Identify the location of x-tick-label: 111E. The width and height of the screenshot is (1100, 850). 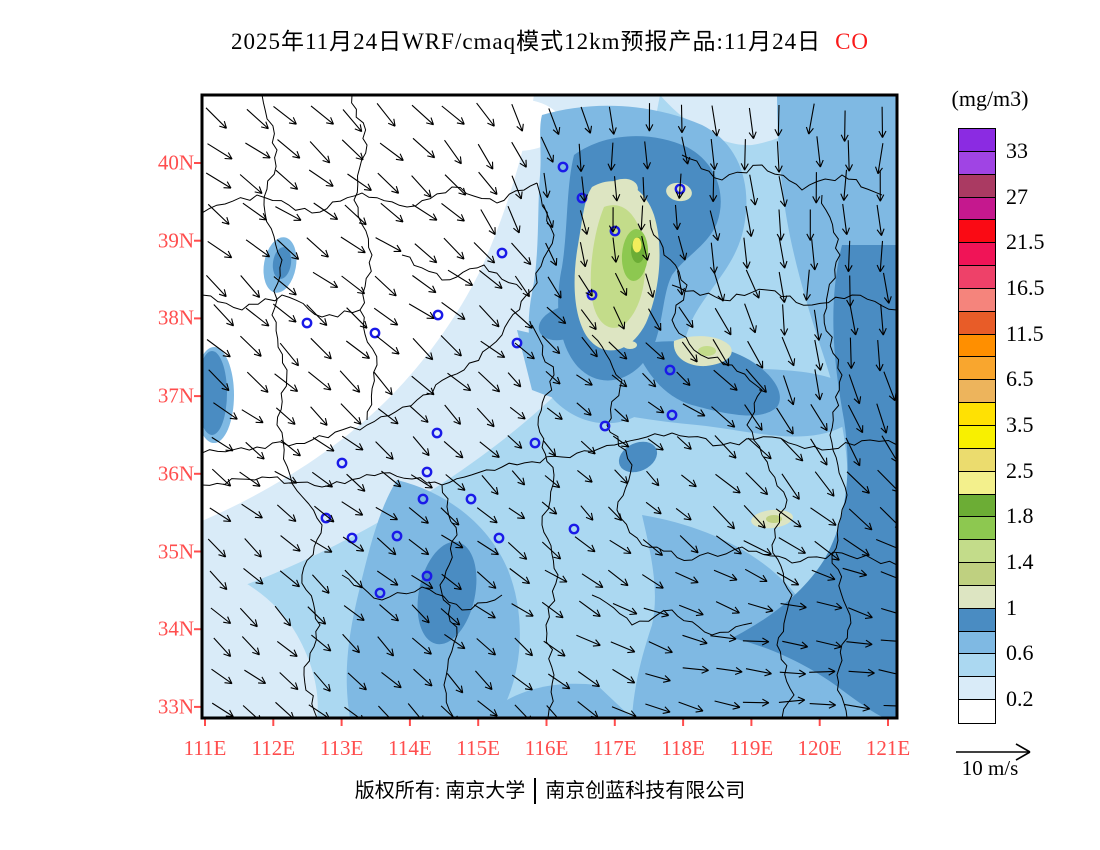
(205, 748).